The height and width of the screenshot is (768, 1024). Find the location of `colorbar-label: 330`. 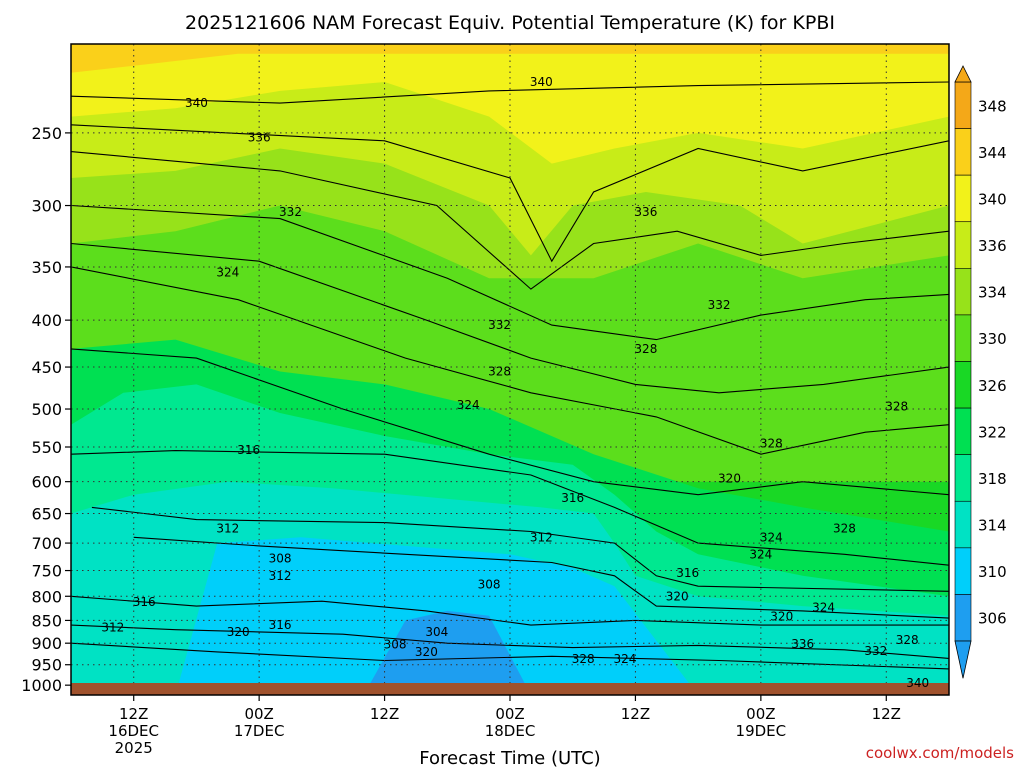

colorbar-label: 330 is located at coordinates (992, 339).